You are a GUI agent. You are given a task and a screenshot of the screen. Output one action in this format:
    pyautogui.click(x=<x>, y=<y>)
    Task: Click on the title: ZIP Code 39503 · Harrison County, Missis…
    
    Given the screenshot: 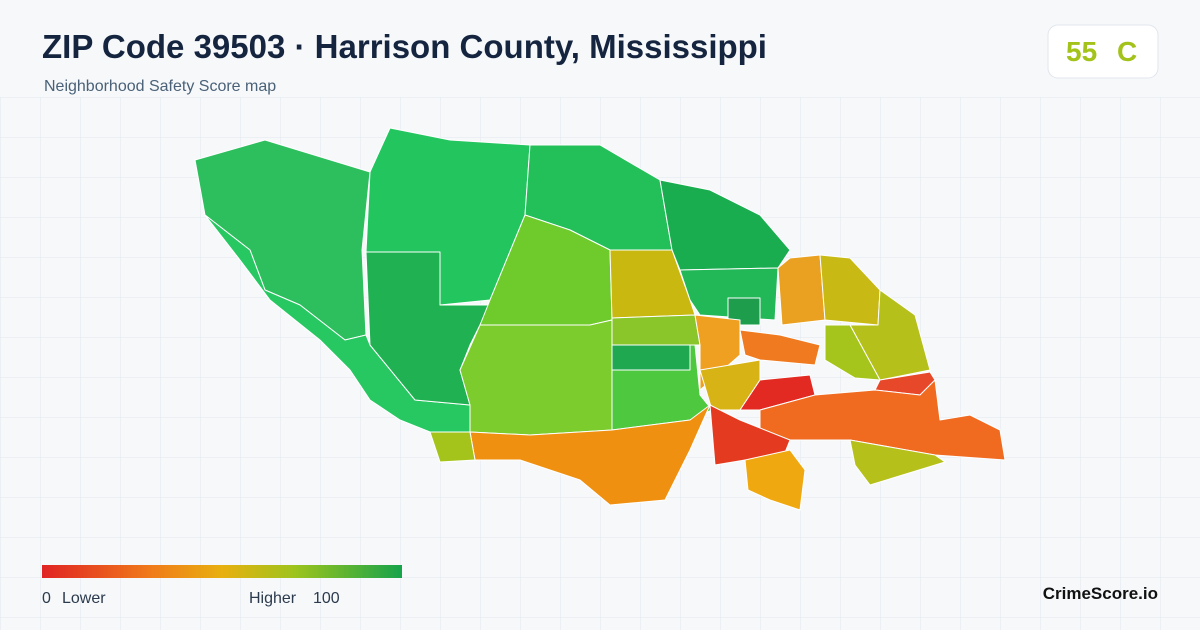 What is the action you would take?
    pyautogui.click(x=404, y=46)
    